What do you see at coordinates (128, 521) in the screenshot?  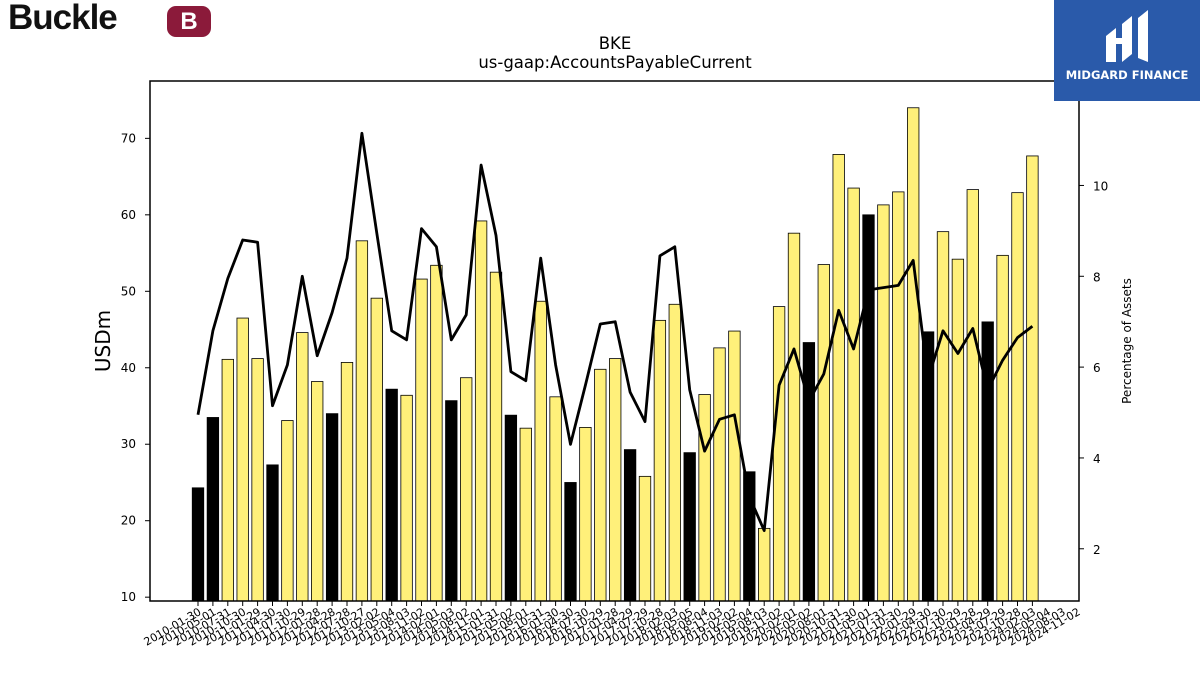 I see `y-tick-label: 20` at bounding box center [128, 521].